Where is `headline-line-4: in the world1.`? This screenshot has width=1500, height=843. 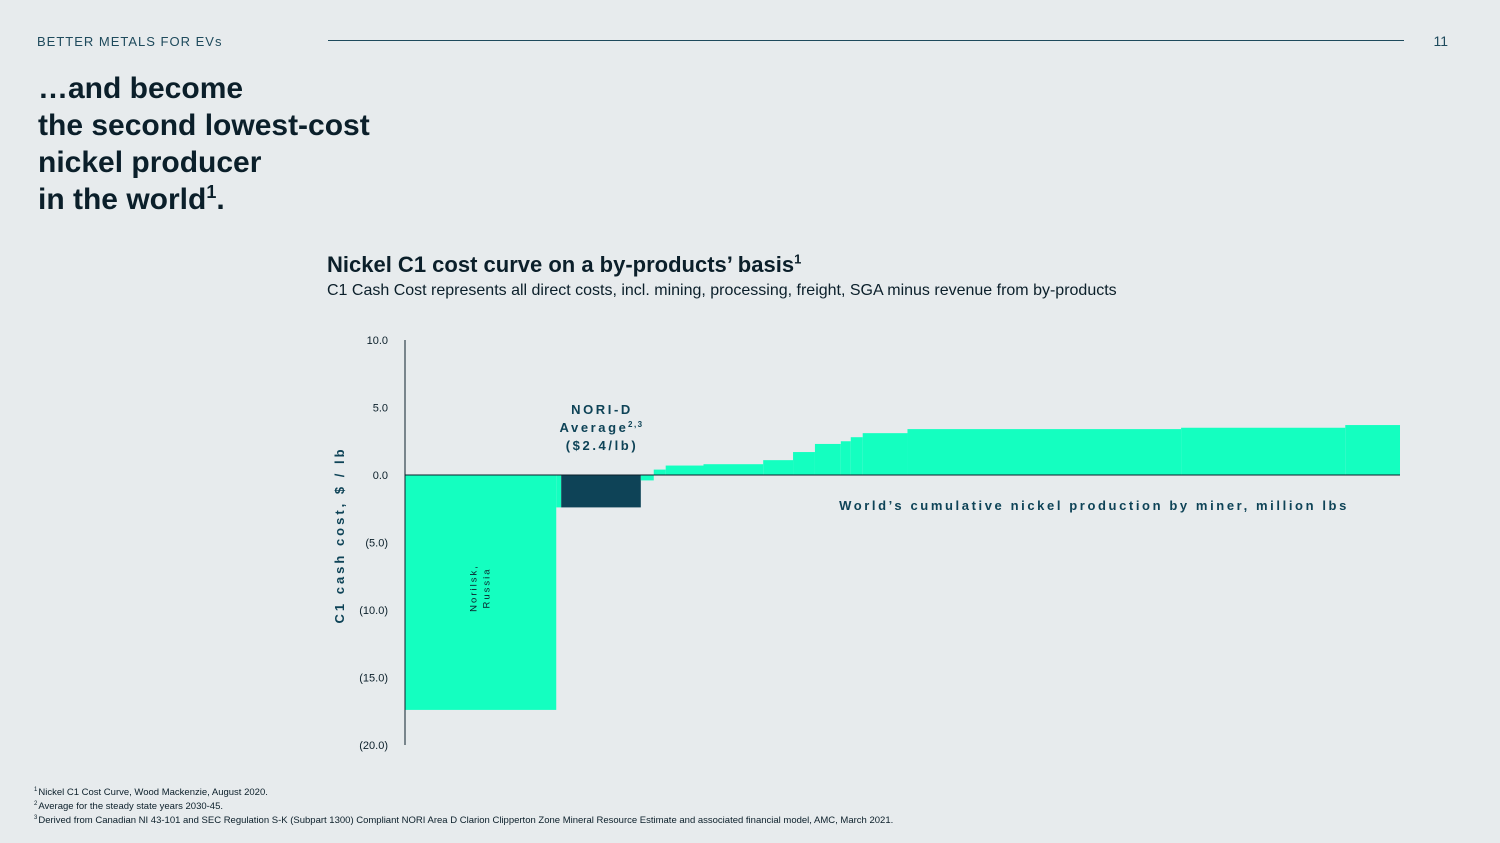 headline-line-4: in the world1. is located at coordinates (204, 199).